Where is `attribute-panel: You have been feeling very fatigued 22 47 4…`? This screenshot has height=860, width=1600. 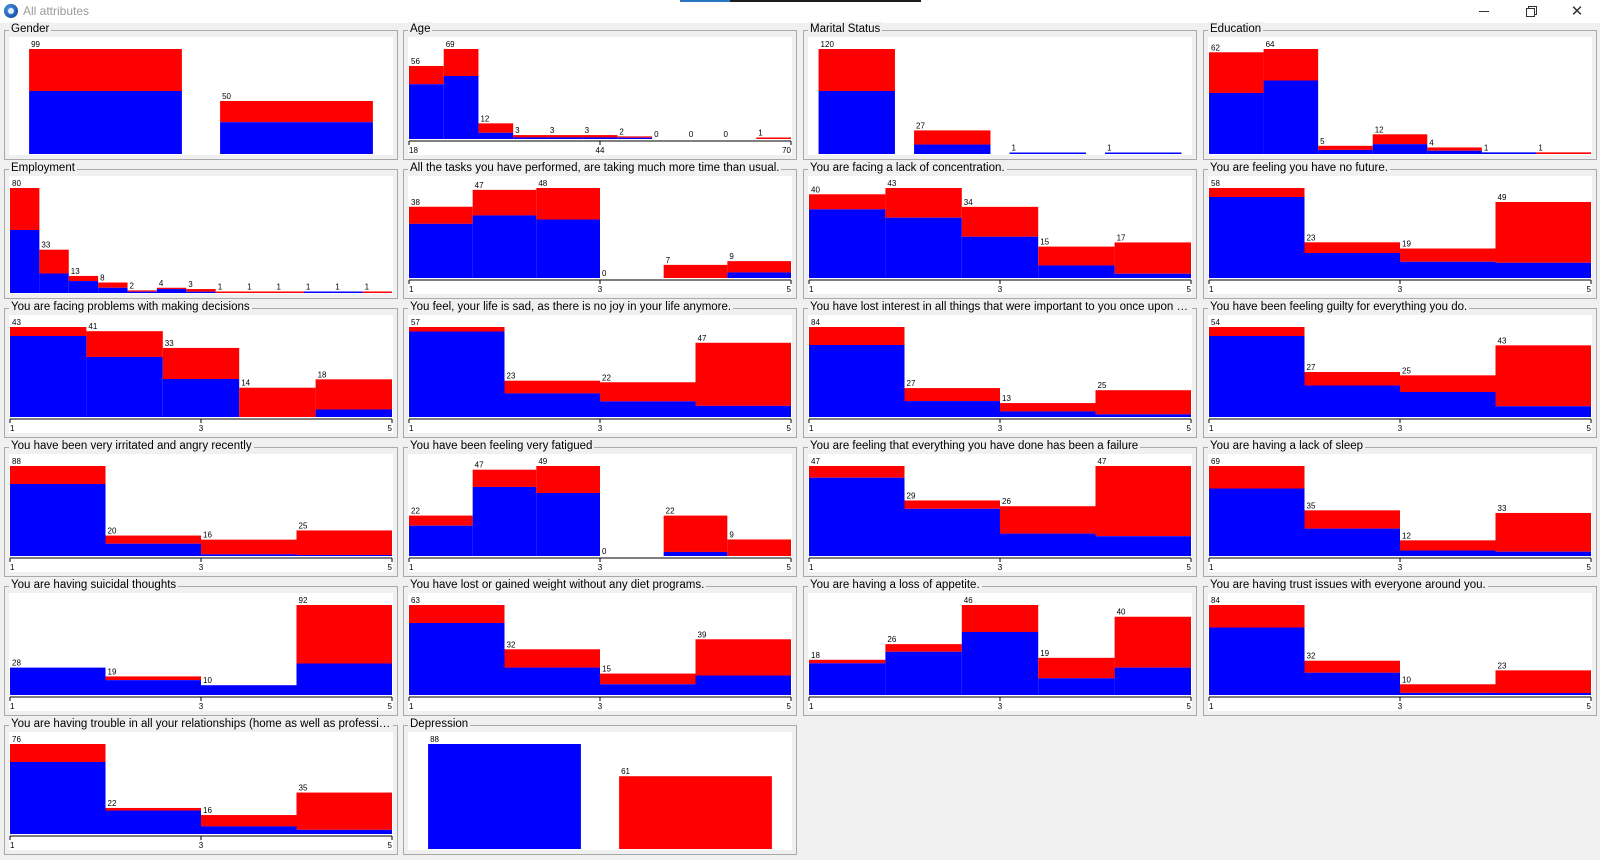
attribute-panel: You have been feeling very fatigued 22 47 4… is located at coordinates (600, 508).